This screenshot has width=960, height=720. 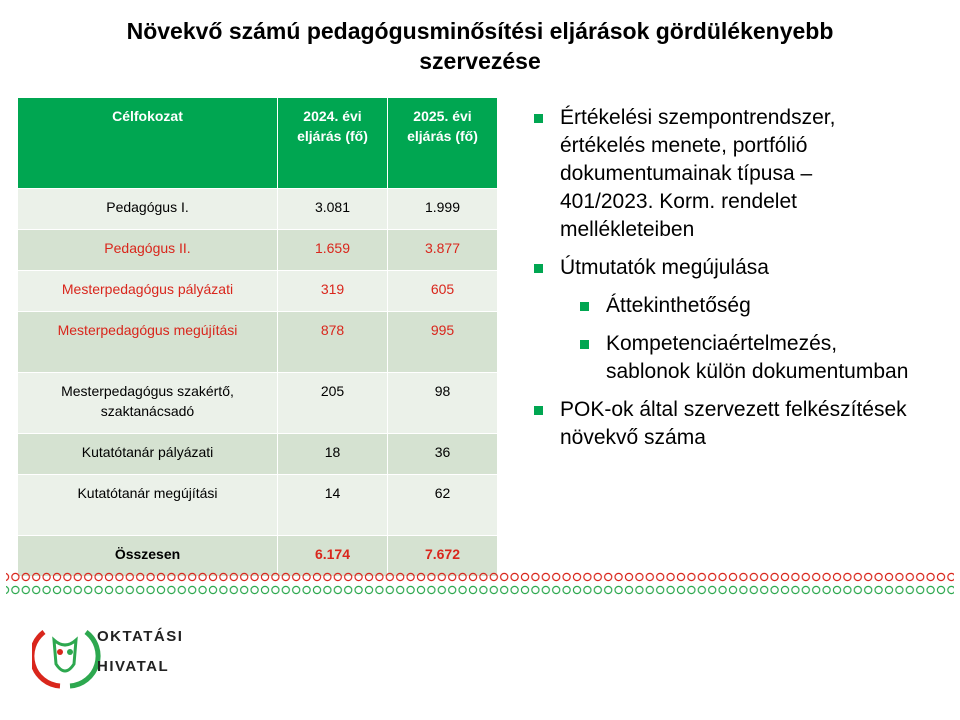 I want to click on ornament-border, so click(x=480, y=584).